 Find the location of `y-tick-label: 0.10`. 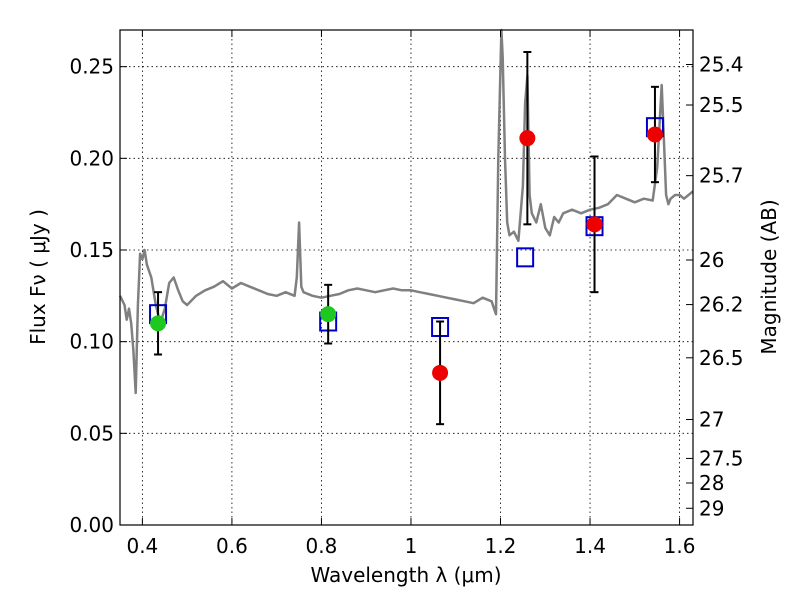

y-tick-label: 0.10 is located at coordinates (91, 342).